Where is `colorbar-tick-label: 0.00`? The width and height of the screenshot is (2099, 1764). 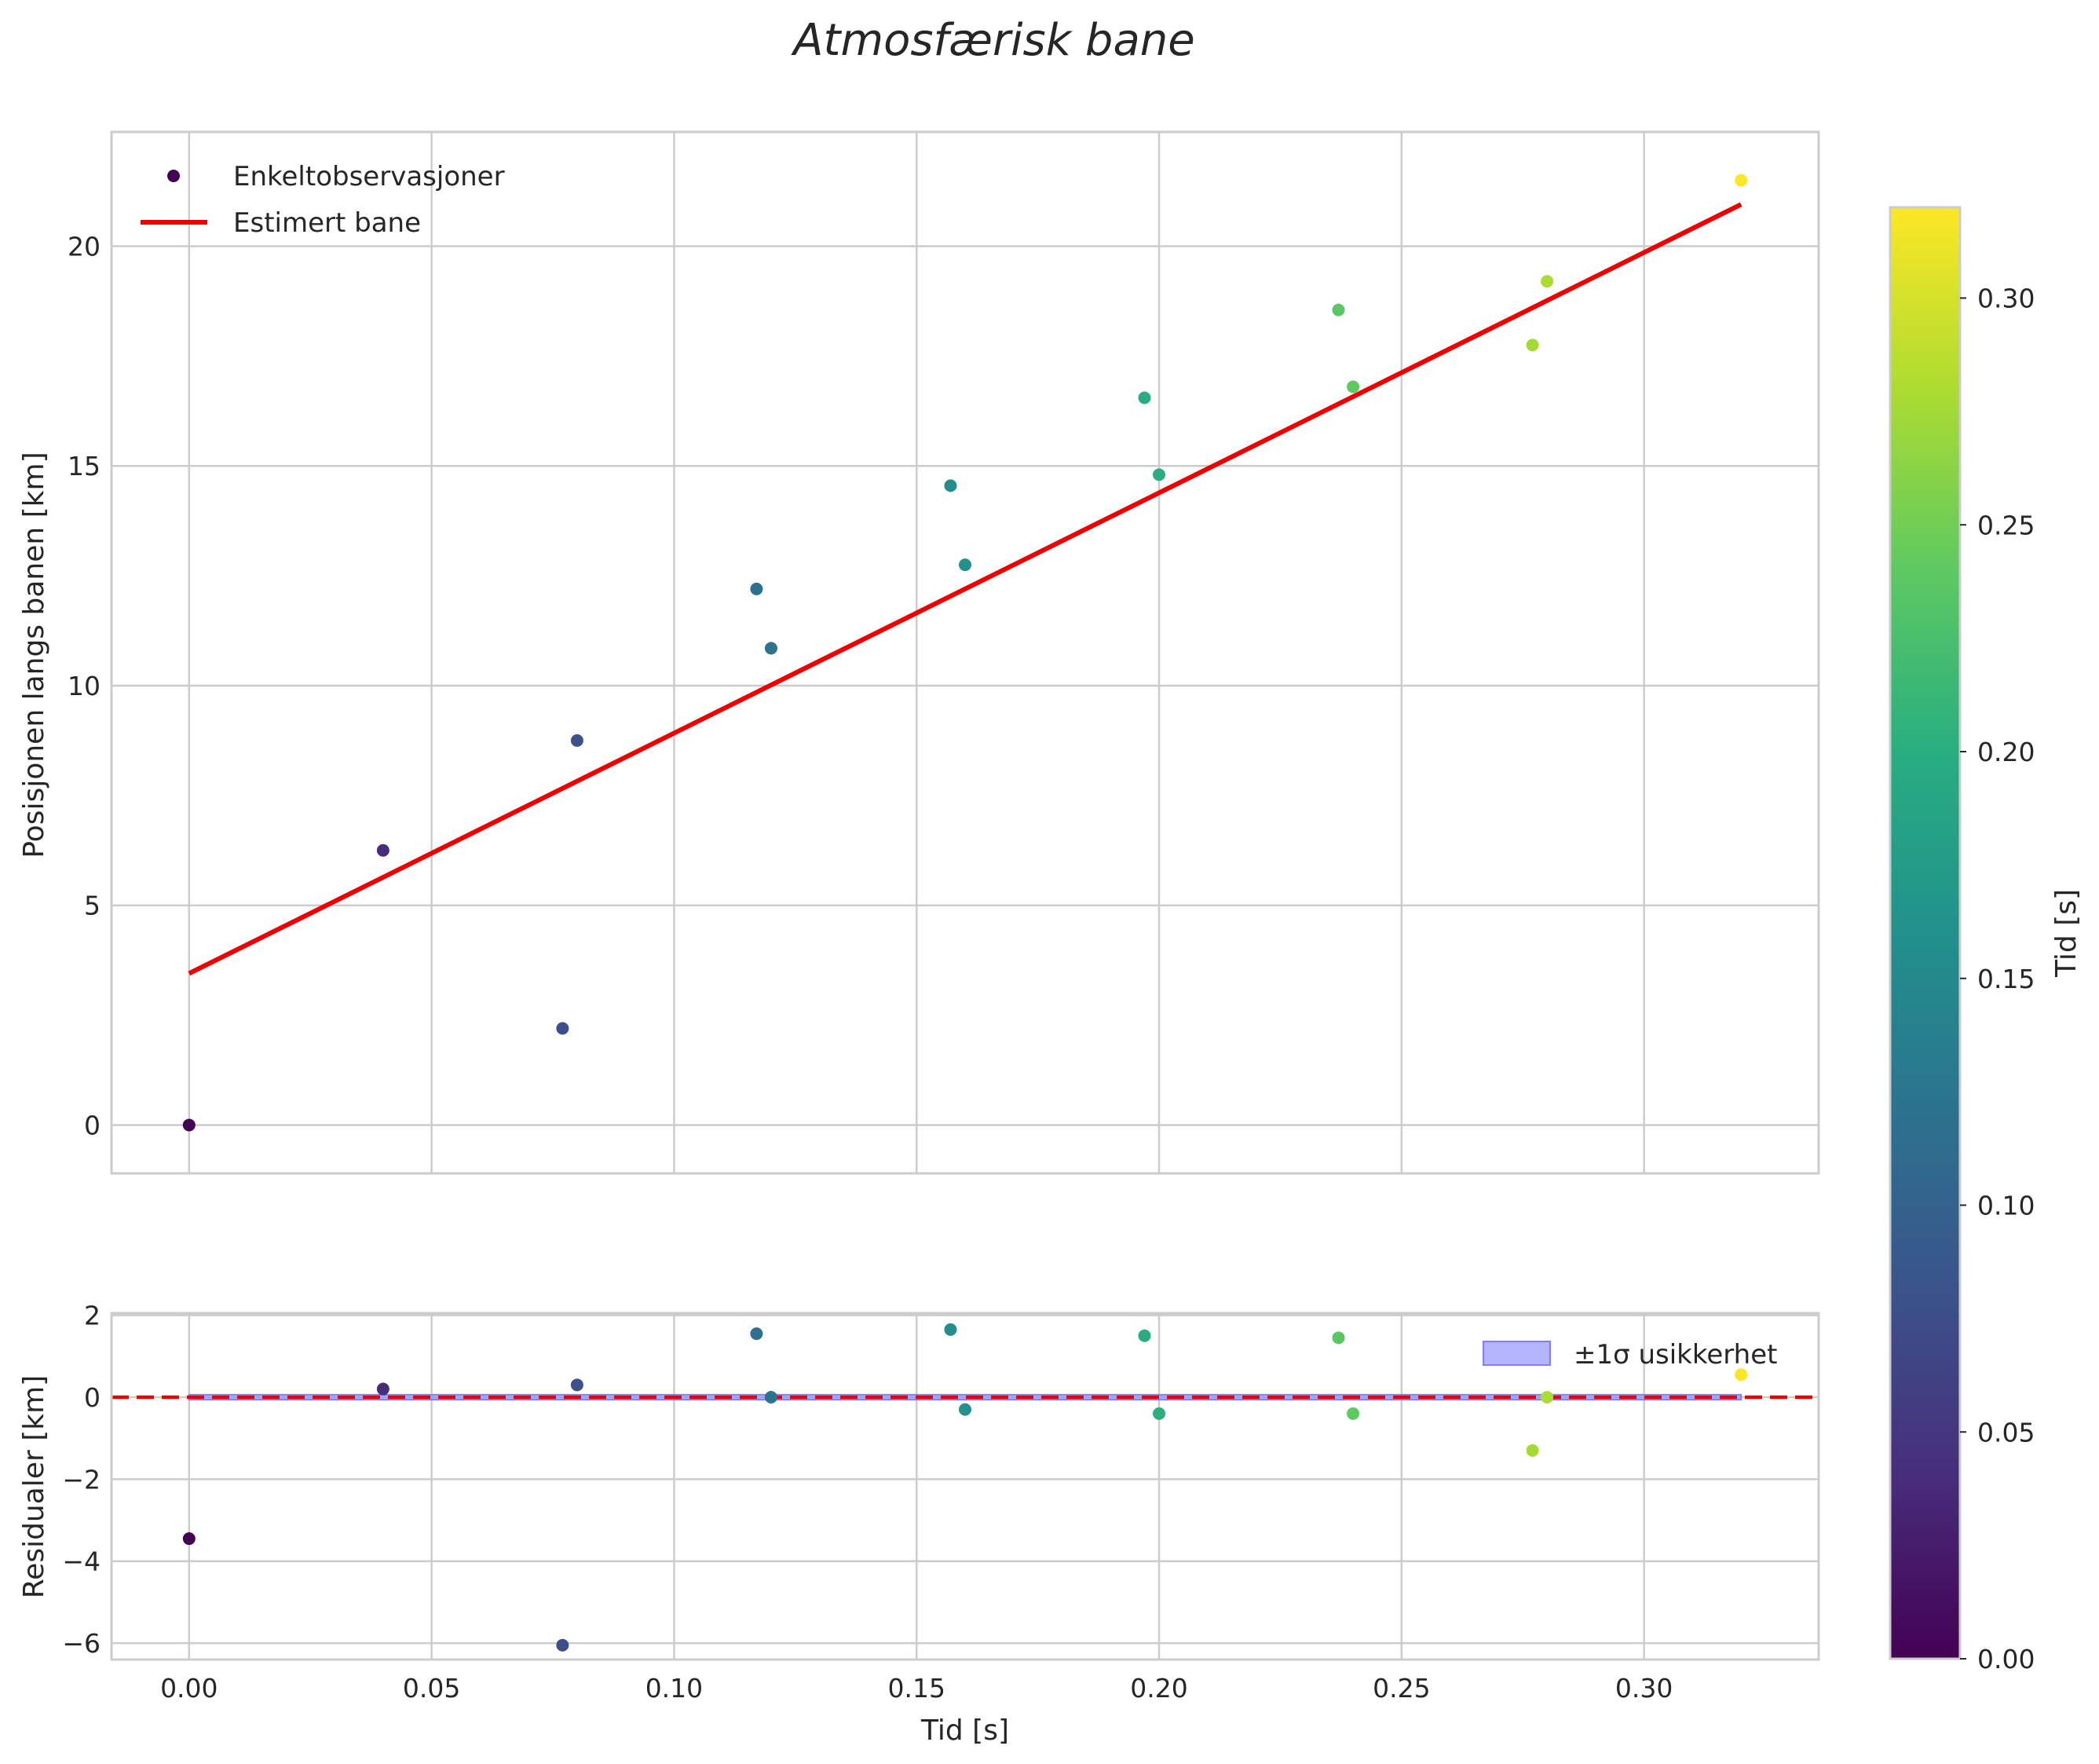
colorbar-tick-label: 0.00 is located at coordinates (2006, 1659).